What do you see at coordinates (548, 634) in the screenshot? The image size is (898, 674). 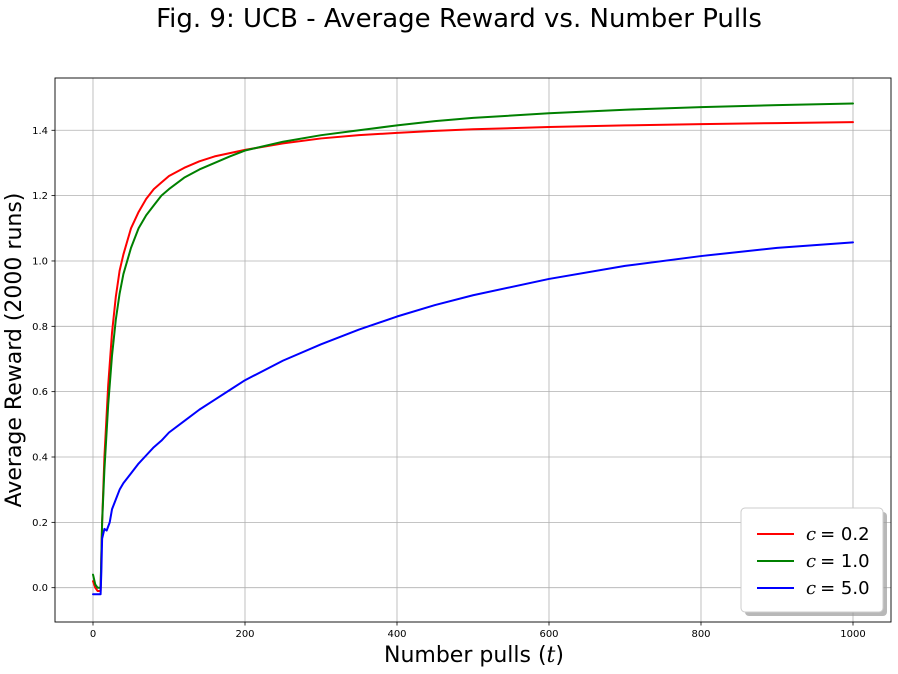 I see `x-tick-label: 600` at bounding box center [548, 634].